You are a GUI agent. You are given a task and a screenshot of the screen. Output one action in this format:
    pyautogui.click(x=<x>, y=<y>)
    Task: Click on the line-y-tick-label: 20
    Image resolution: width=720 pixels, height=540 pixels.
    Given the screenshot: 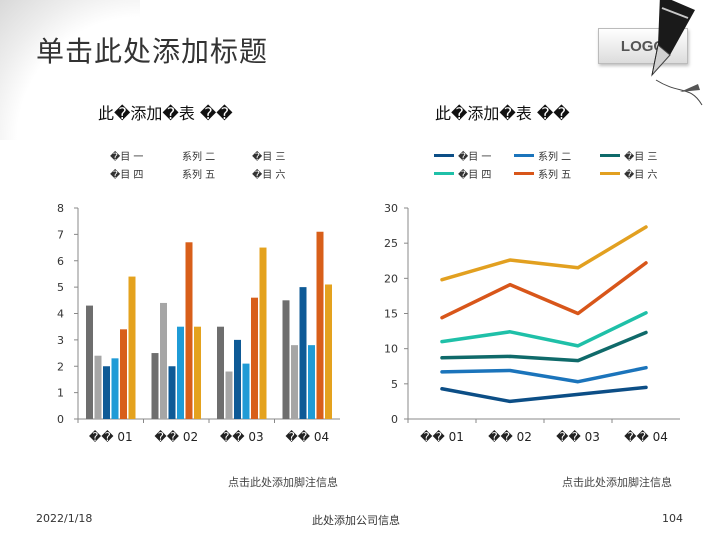 What is the action you would take?
    pyautogui.click(x=391, y=278)
    